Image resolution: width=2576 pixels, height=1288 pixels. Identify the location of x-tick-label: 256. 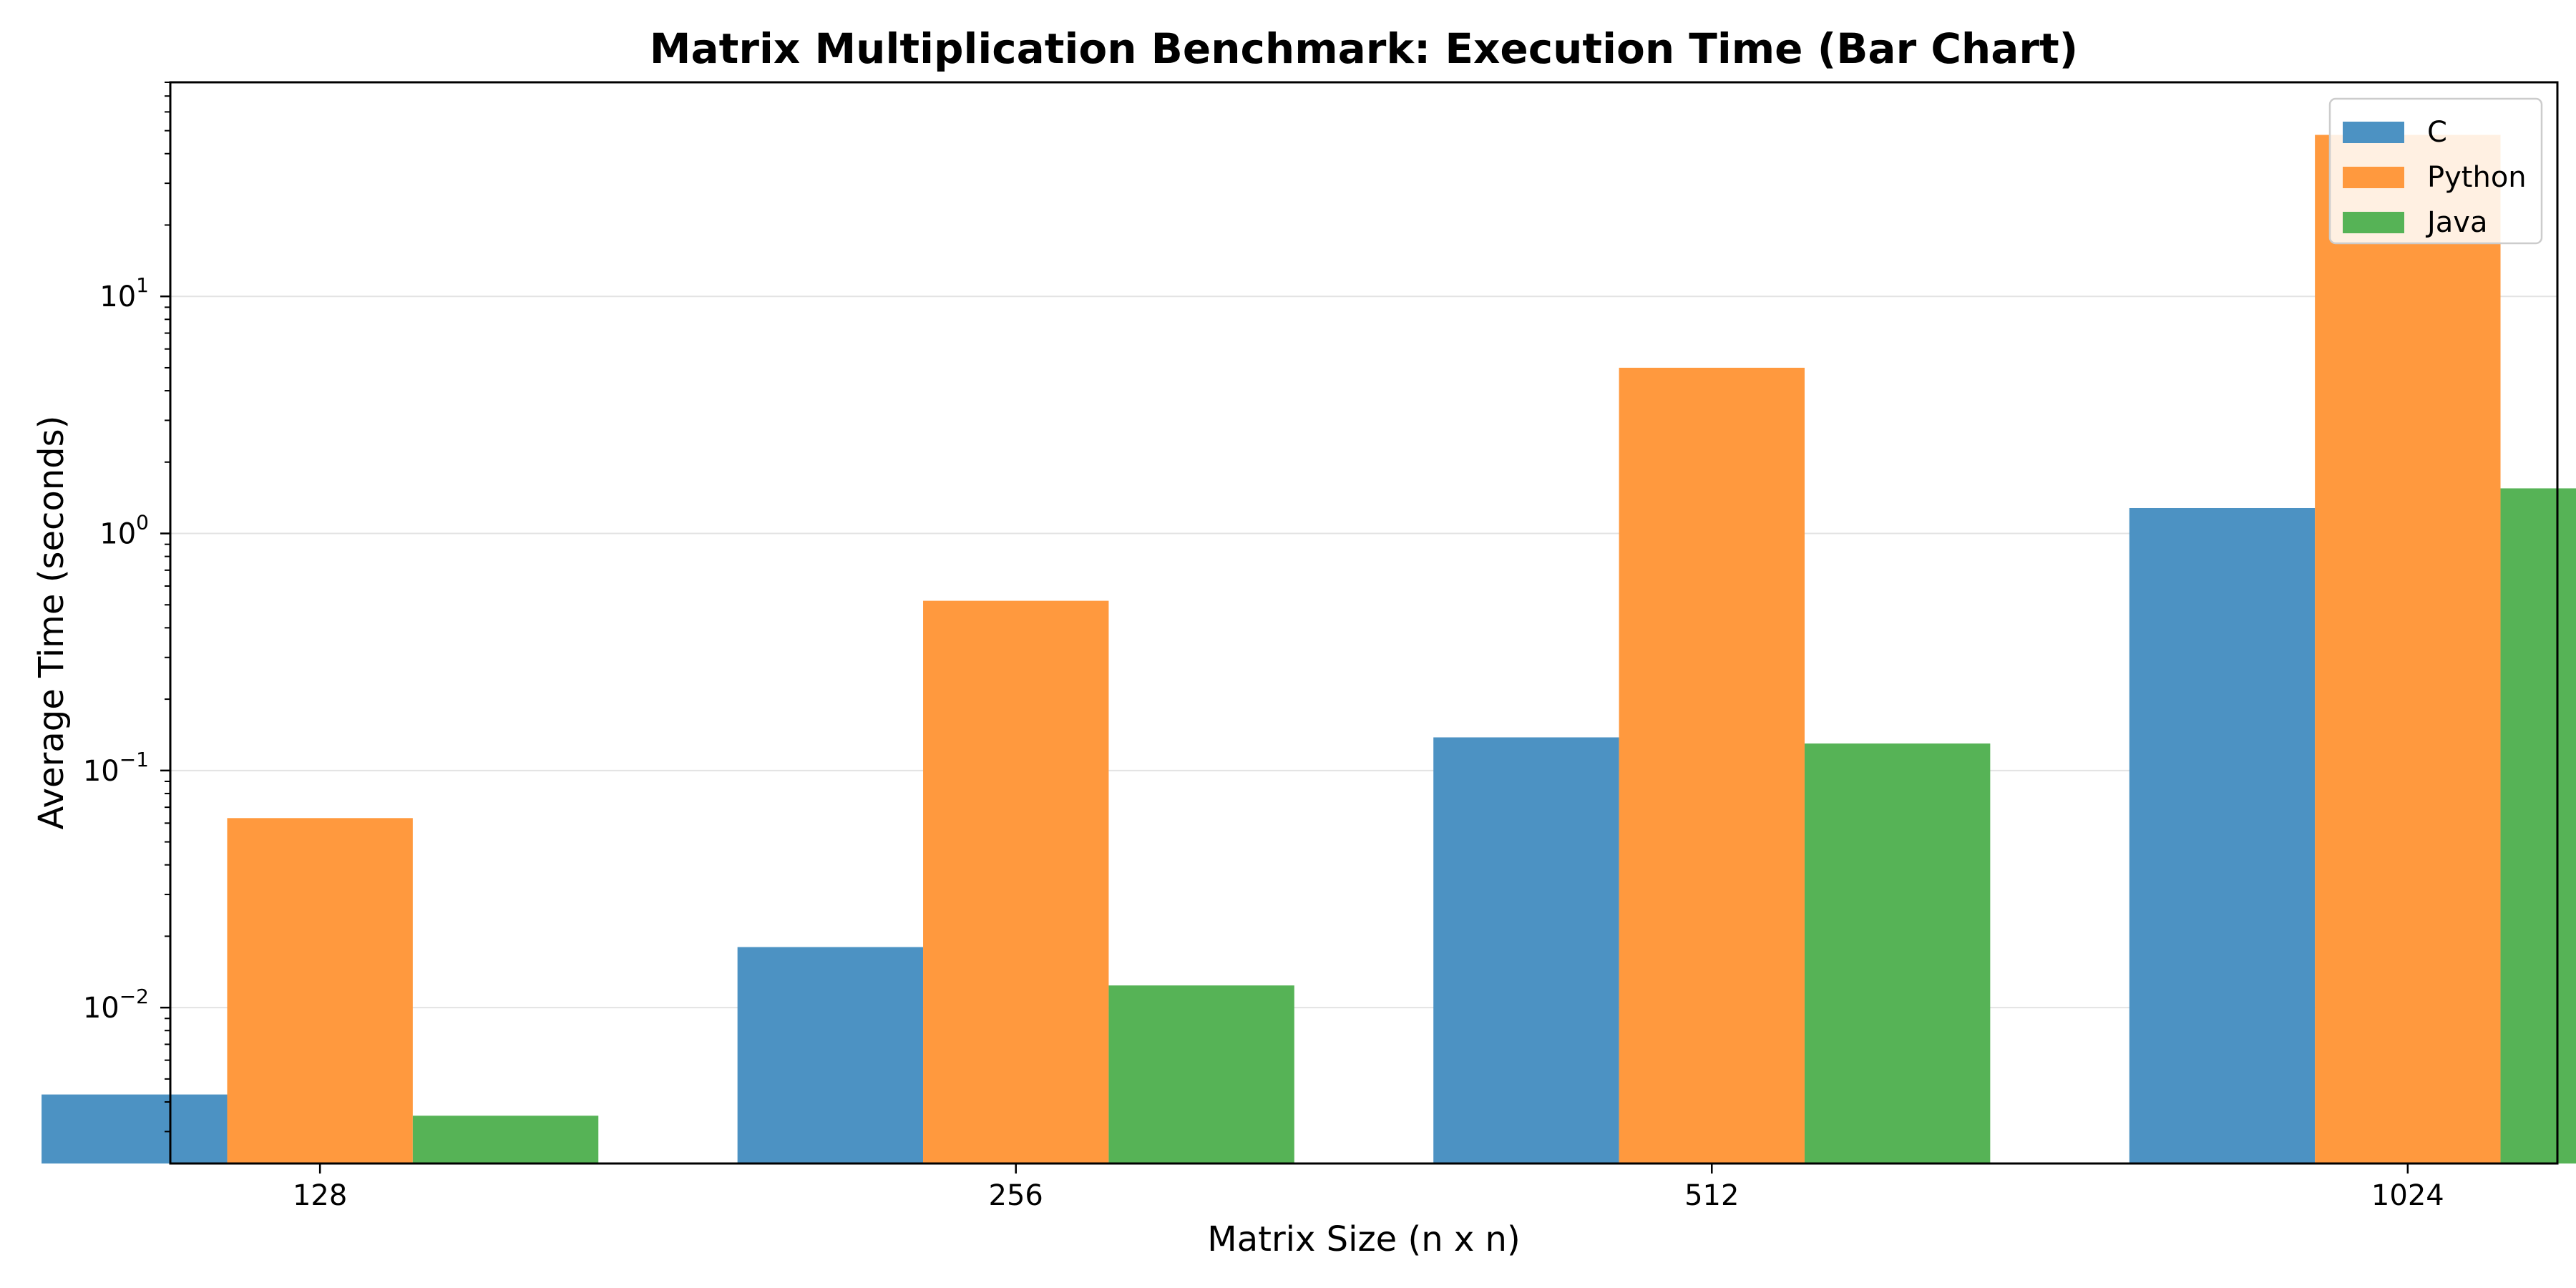
(1016, 1195).